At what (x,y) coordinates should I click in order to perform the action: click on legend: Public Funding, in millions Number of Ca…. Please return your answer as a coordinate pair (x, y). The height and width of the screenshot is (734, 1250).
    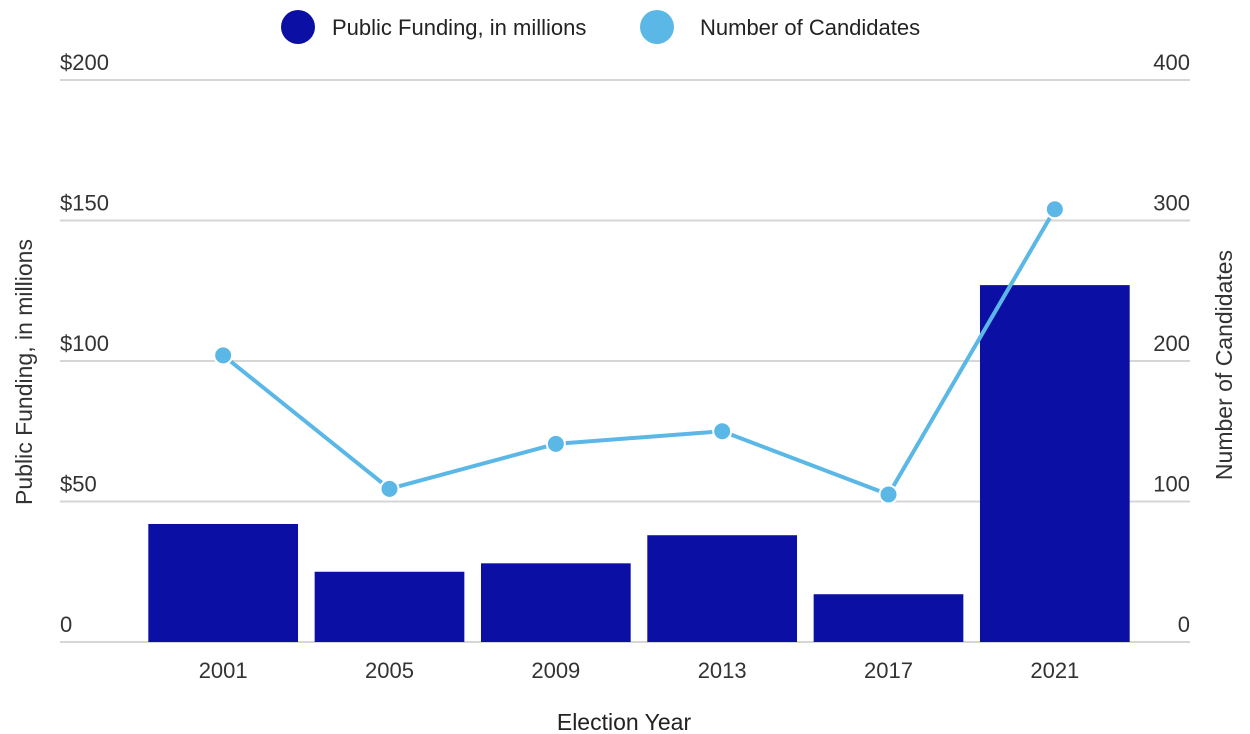
    Looking at the image, I should click on (600, 27).